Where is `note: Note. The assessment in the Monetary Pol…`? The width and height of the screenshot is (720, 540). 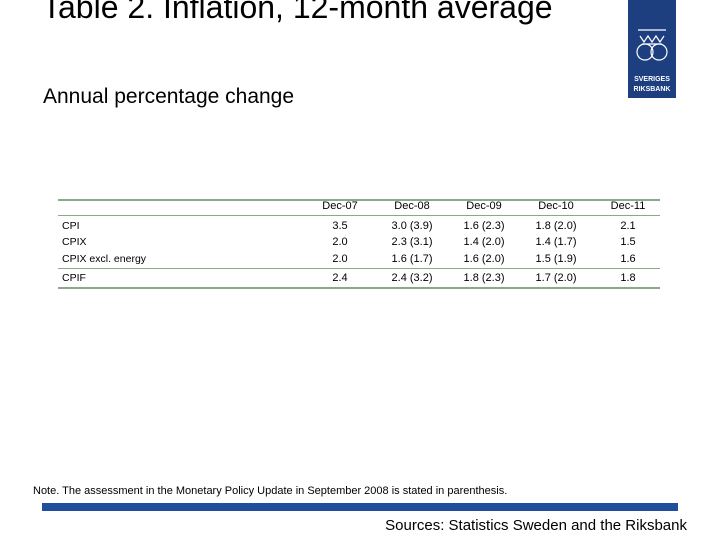
note: Note. The assessment in the Monetary Pol… is located at coordinates (270, 491).